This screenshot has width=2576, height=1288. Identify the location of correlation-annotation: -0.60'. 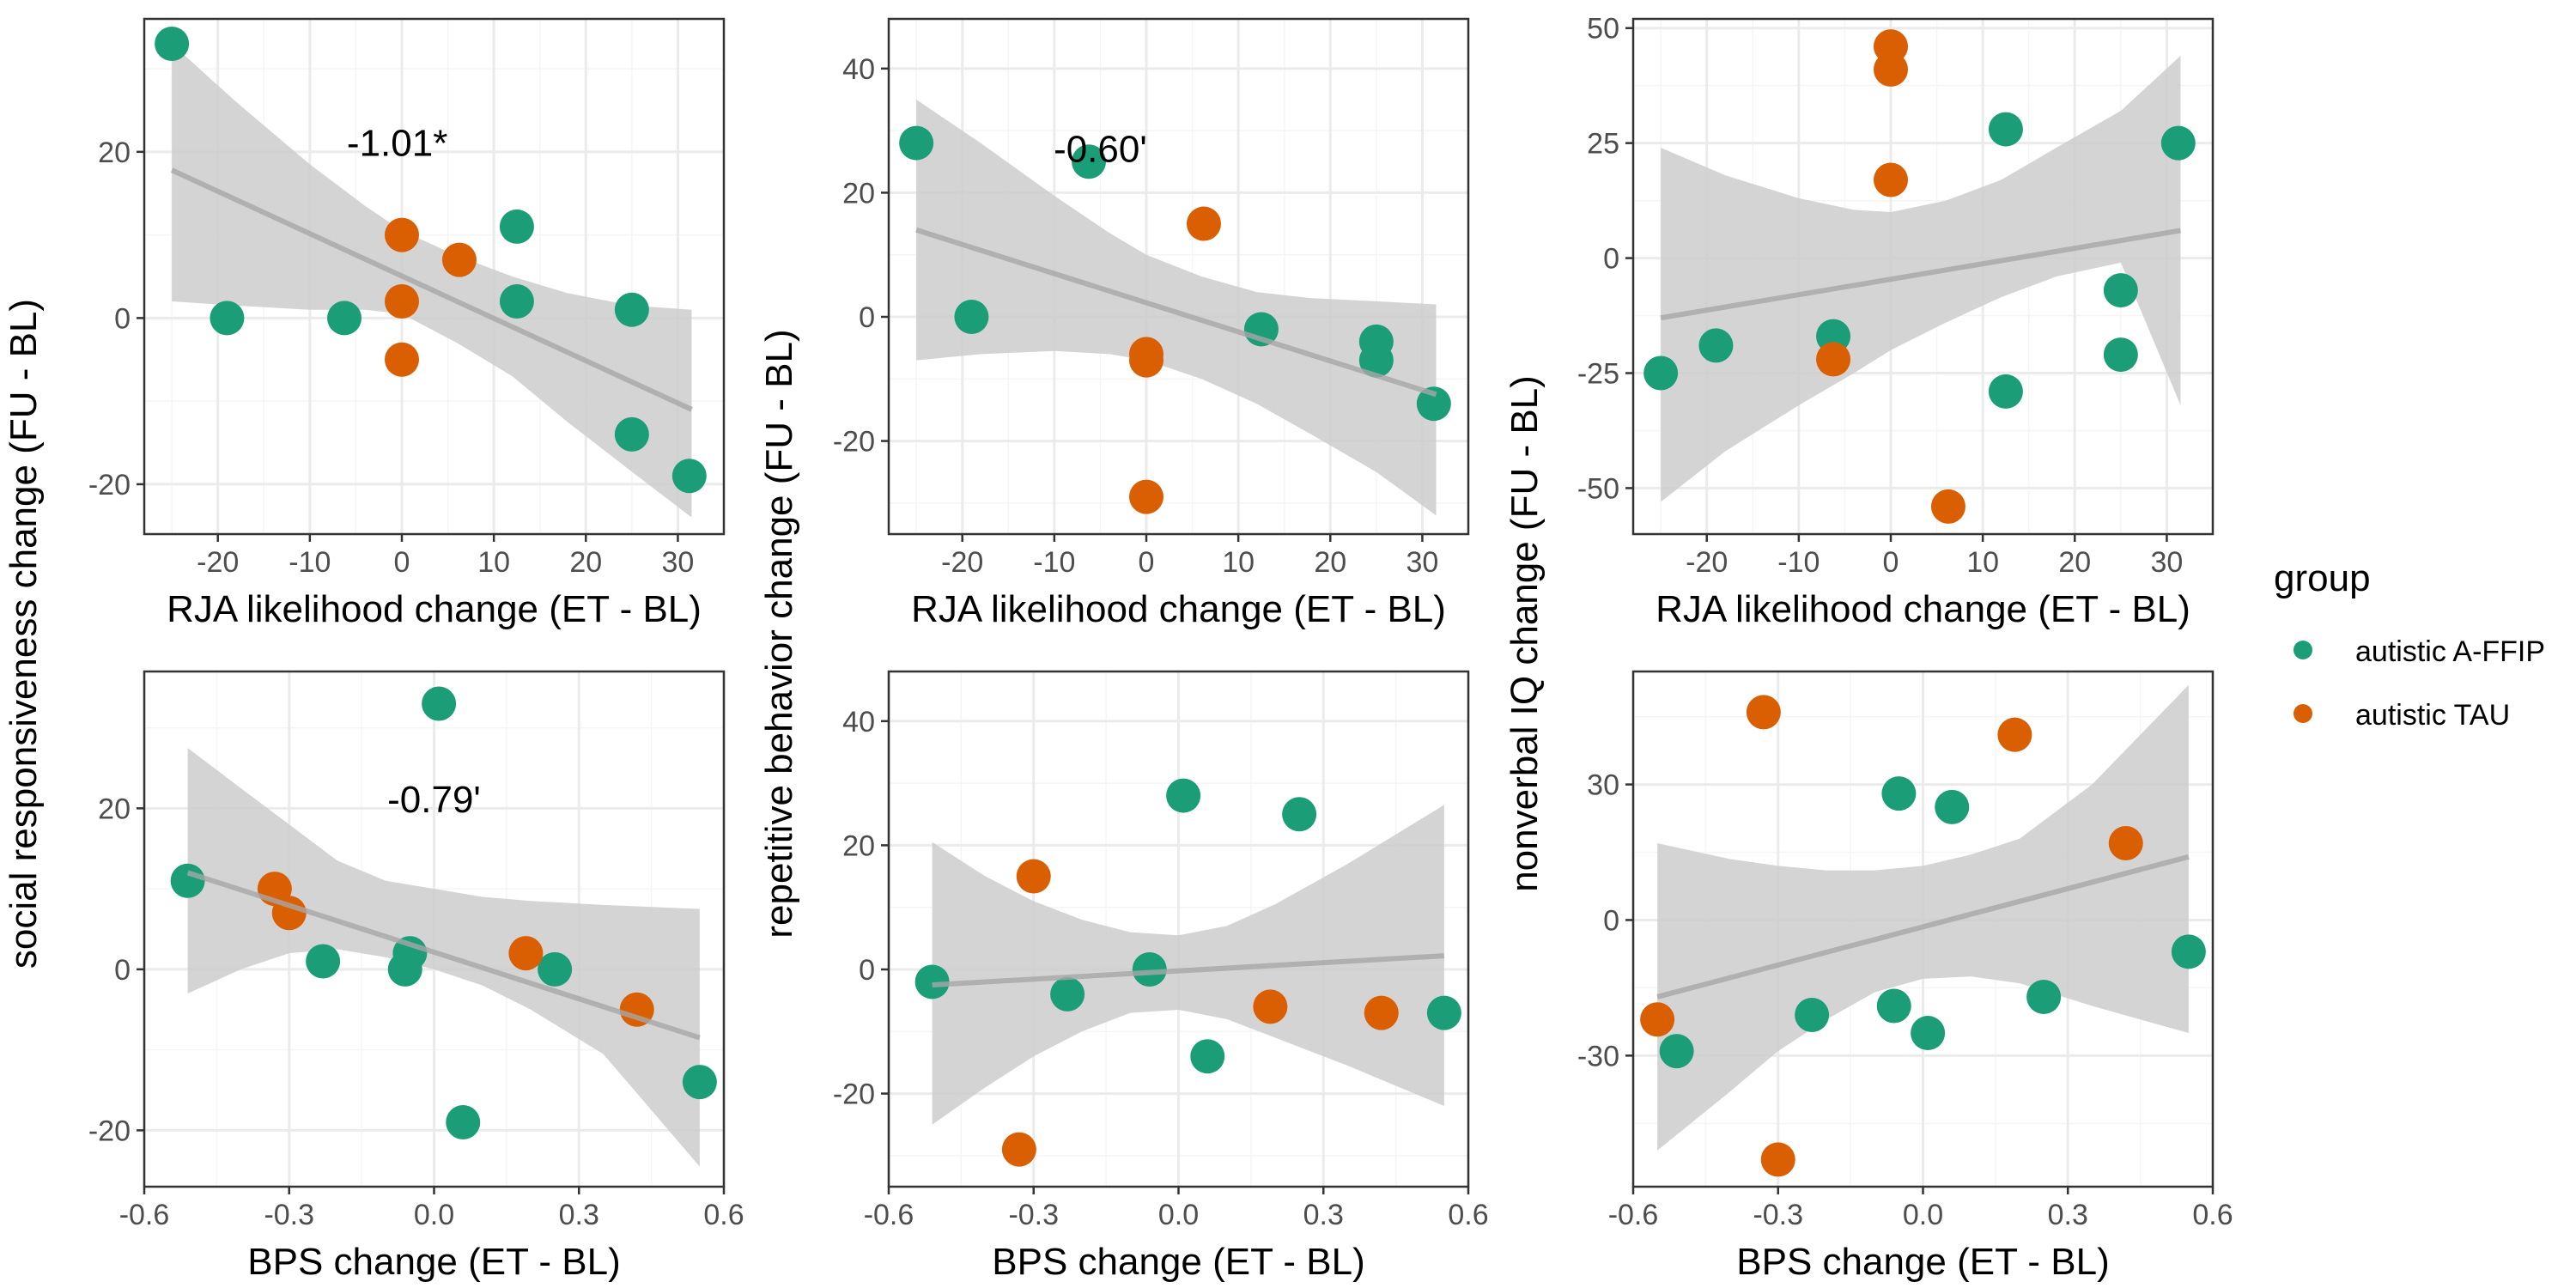
(1100, 149).